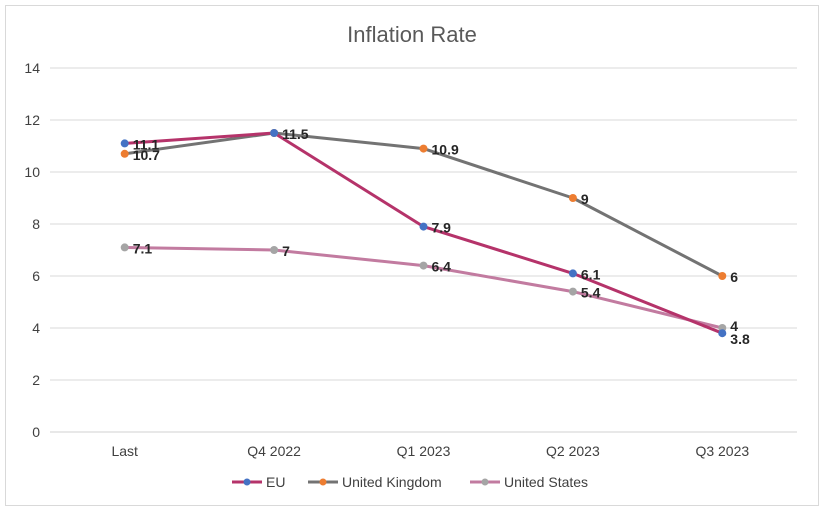  I want to click on legend-item-eu: EU, so click(258, 482).